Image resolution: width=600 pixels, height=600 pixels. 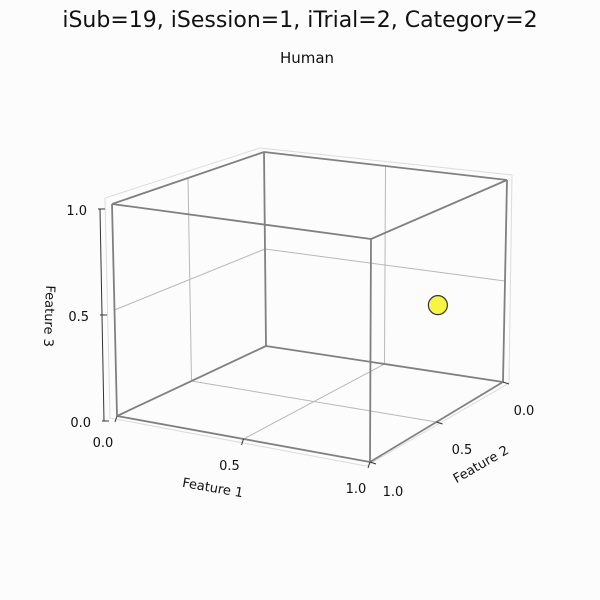 What do you see at coordinates (356, 489) in the screenshot?
I see `x-tick-label: 1.0` at bounding box center [356, 489].